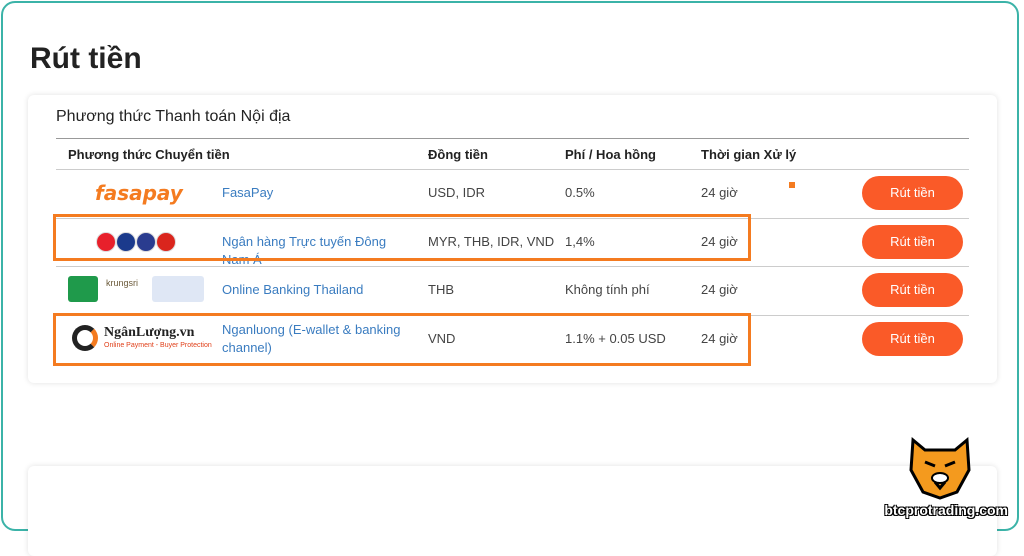  What do you see at coordinates (248, 192) in the screenshot?
I see `method-link: FasaPay` at bounding box center [248, 192].